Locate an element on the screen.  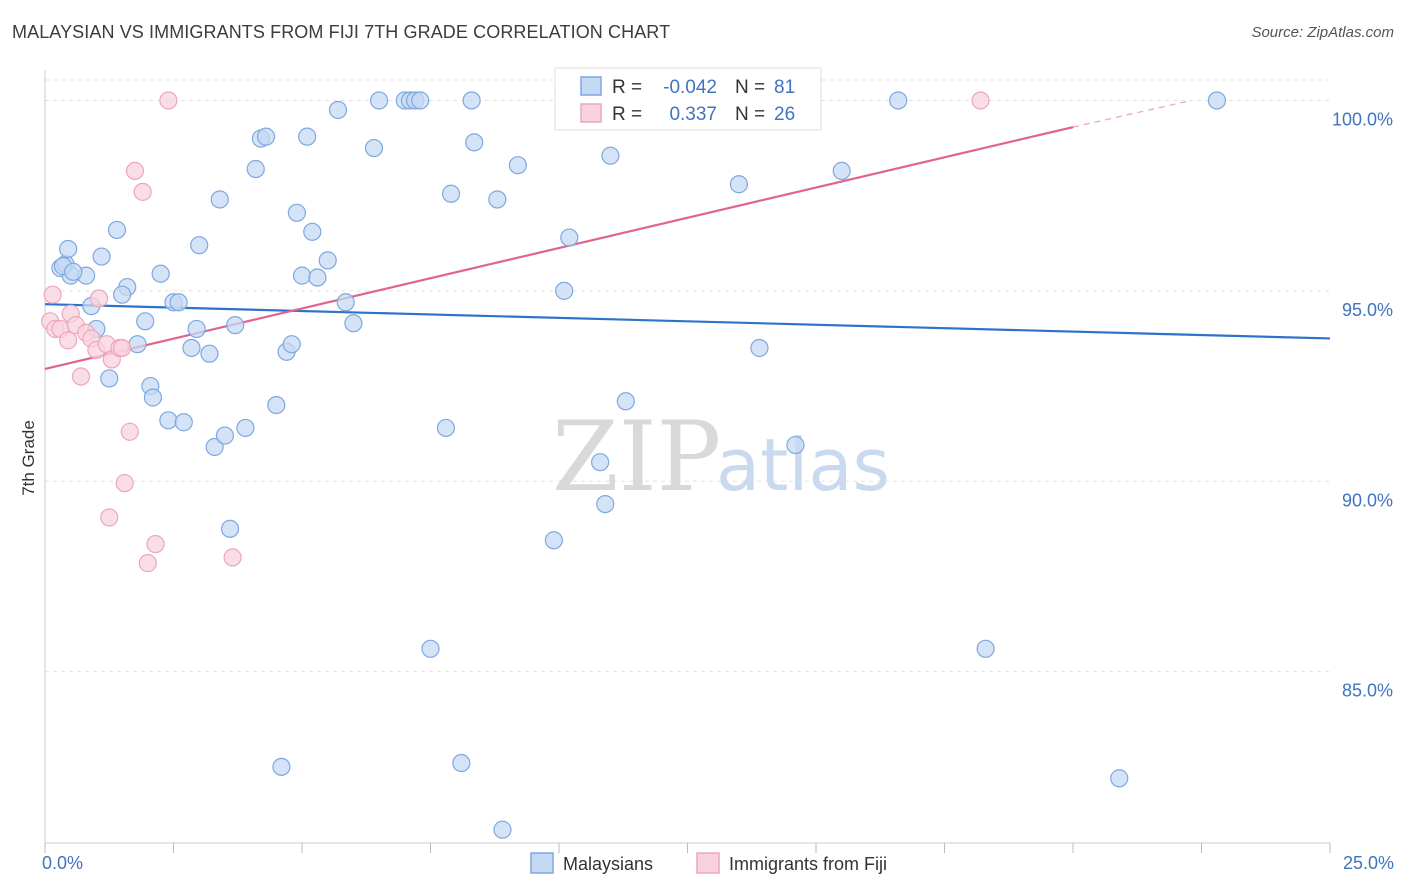
series-legend: Malaysians Immigrants from Fiji is located at coordinates (708, 863).